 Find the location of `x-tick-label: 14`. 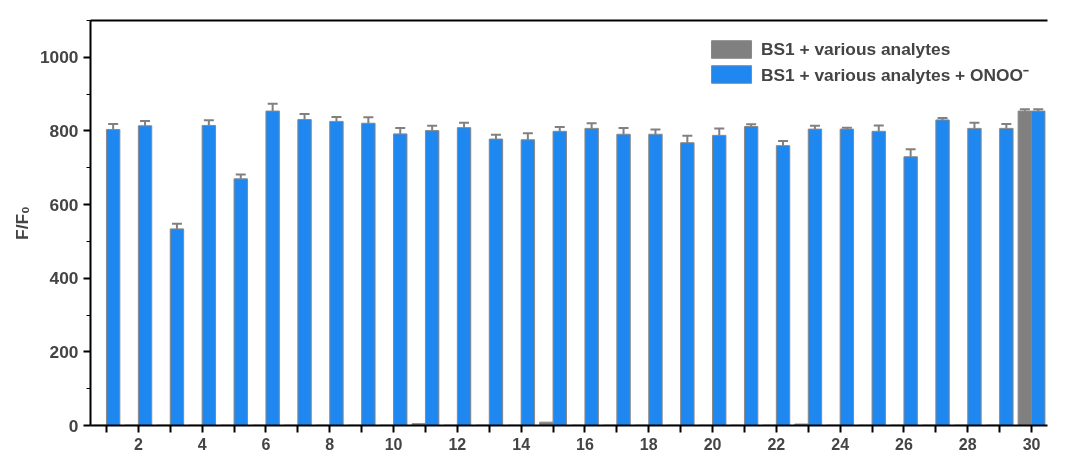

x-tick-label: 14 is located at coordinates (521, 444).